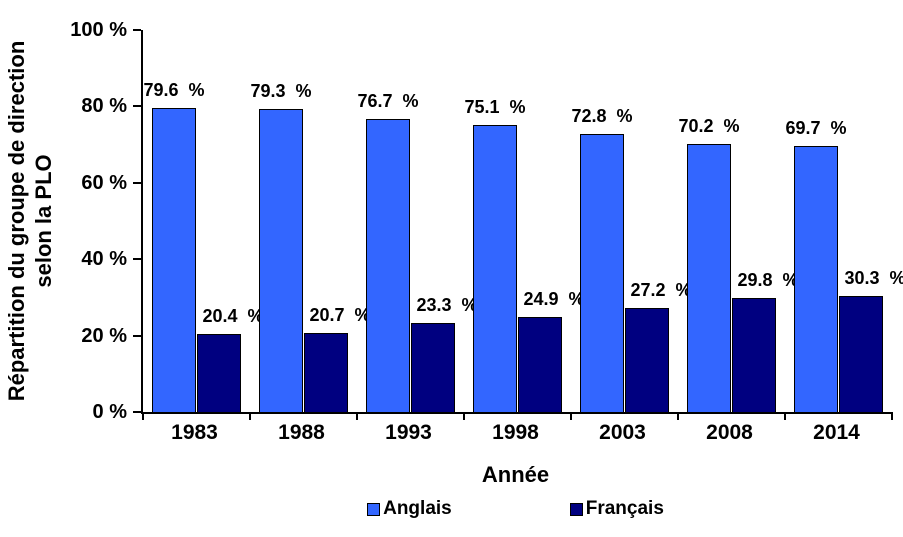  What do you see at coordinates (515, 509) in the screenshot?
I see `legend: Anglais Français` at bounding box center [515, 509].